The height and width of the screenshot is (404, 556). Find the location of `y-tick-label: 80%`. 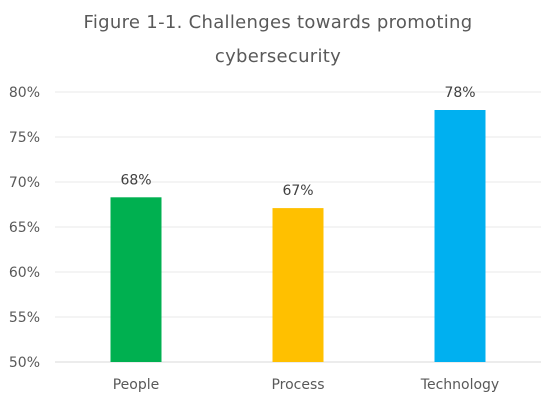

y-tick-label: 80% is located at coordinates (24, 93).